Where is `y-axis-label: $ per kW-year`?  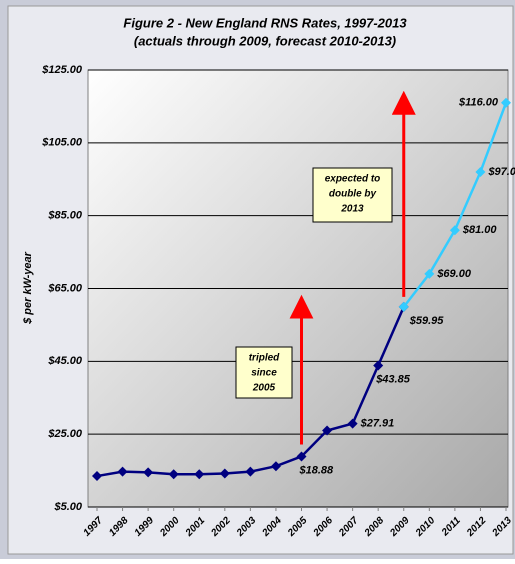 y-axis-label: $ per kW-year is located at coordinates (28, 287).